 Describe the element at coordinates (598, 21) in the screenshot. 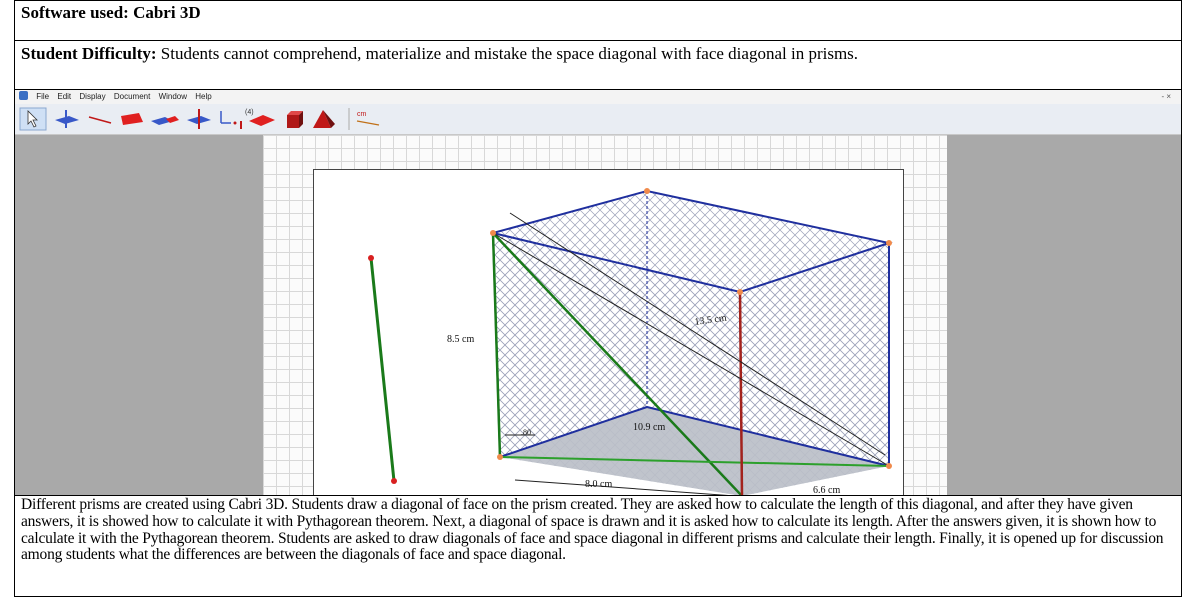

I see `software-row: Software used: Cabri 3D` at that location.